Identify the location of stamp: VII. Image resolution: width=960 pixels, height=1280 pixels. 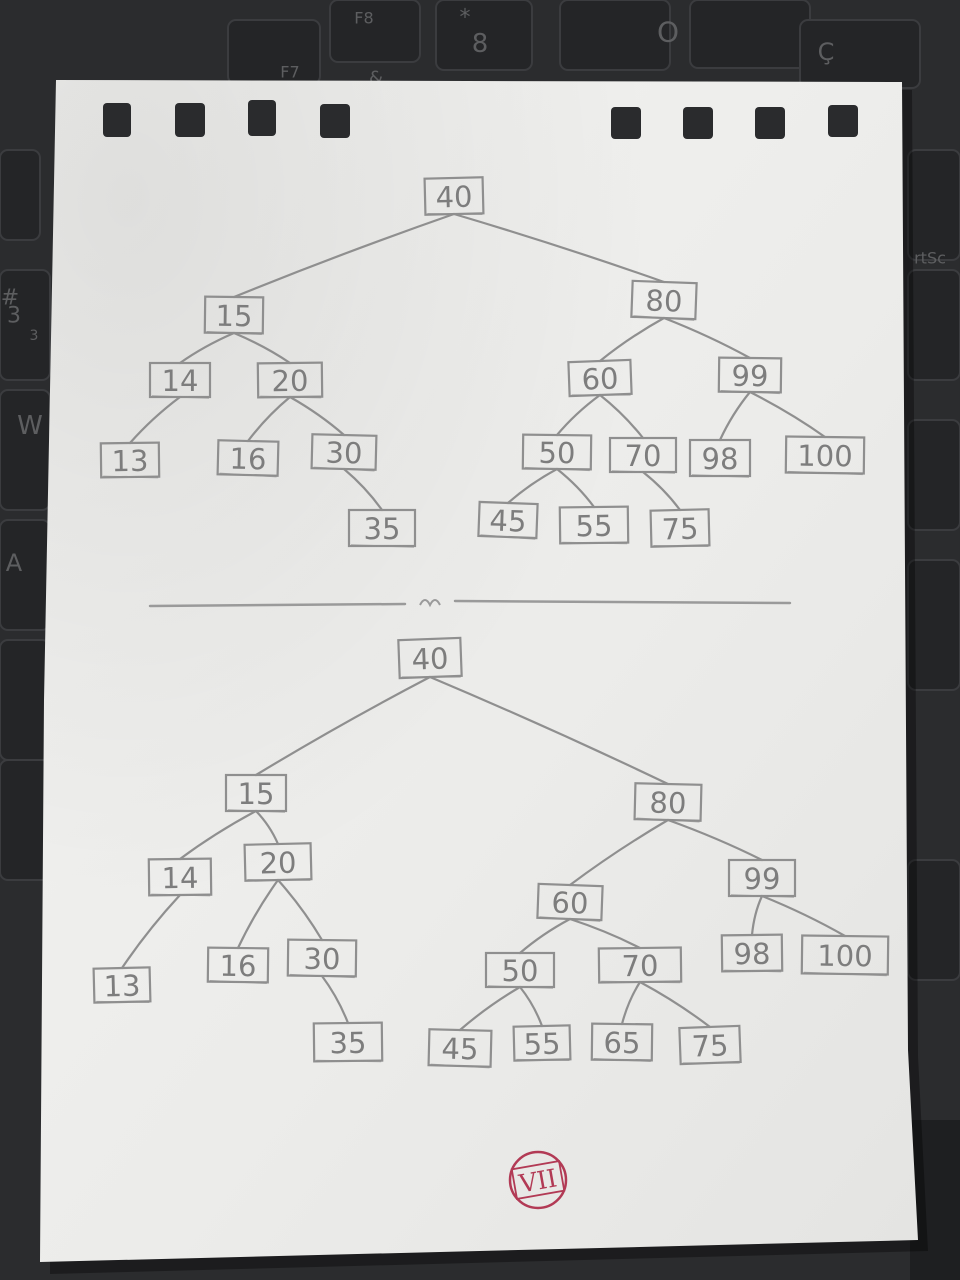
(538, 1180).